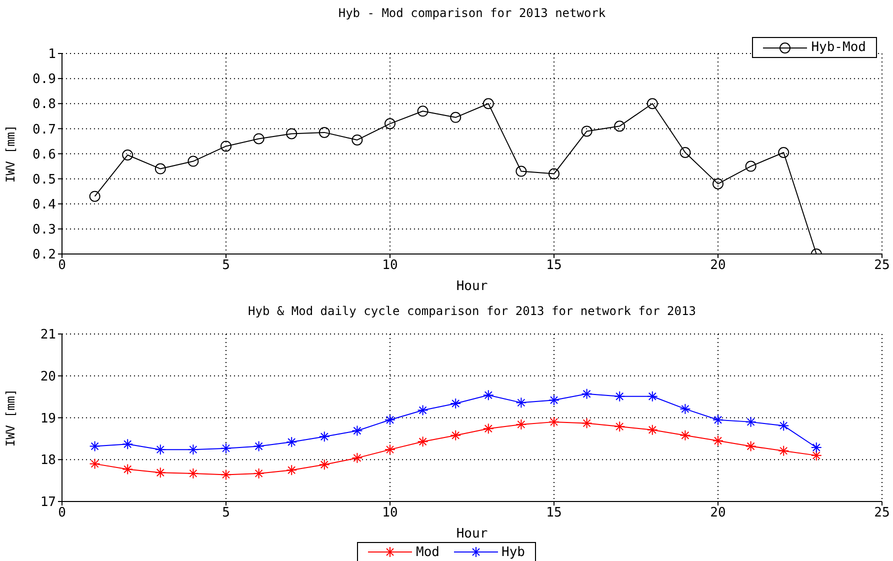 This screenshot has height=561, width=893. What do you see at coordinates (44, 154) in the screenshot?
I see `y-tick-label: 0.6` at bounding box center [44, 154].